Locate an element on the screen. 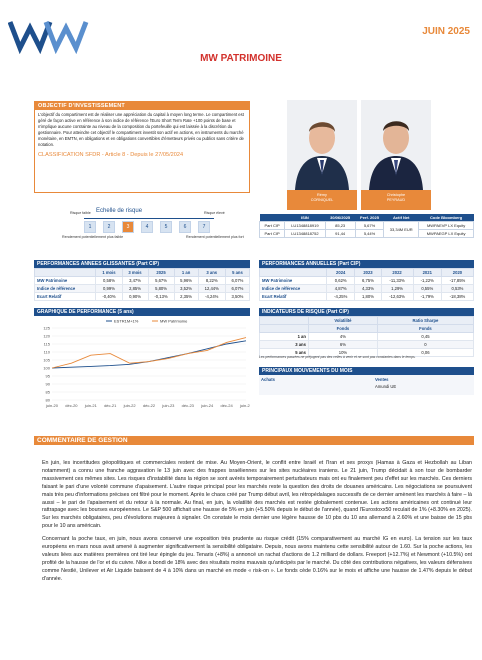 This screenshot has height=660, width=482. table-row: 5 ans 10% 0,06 is located at coordinates (367, 352).